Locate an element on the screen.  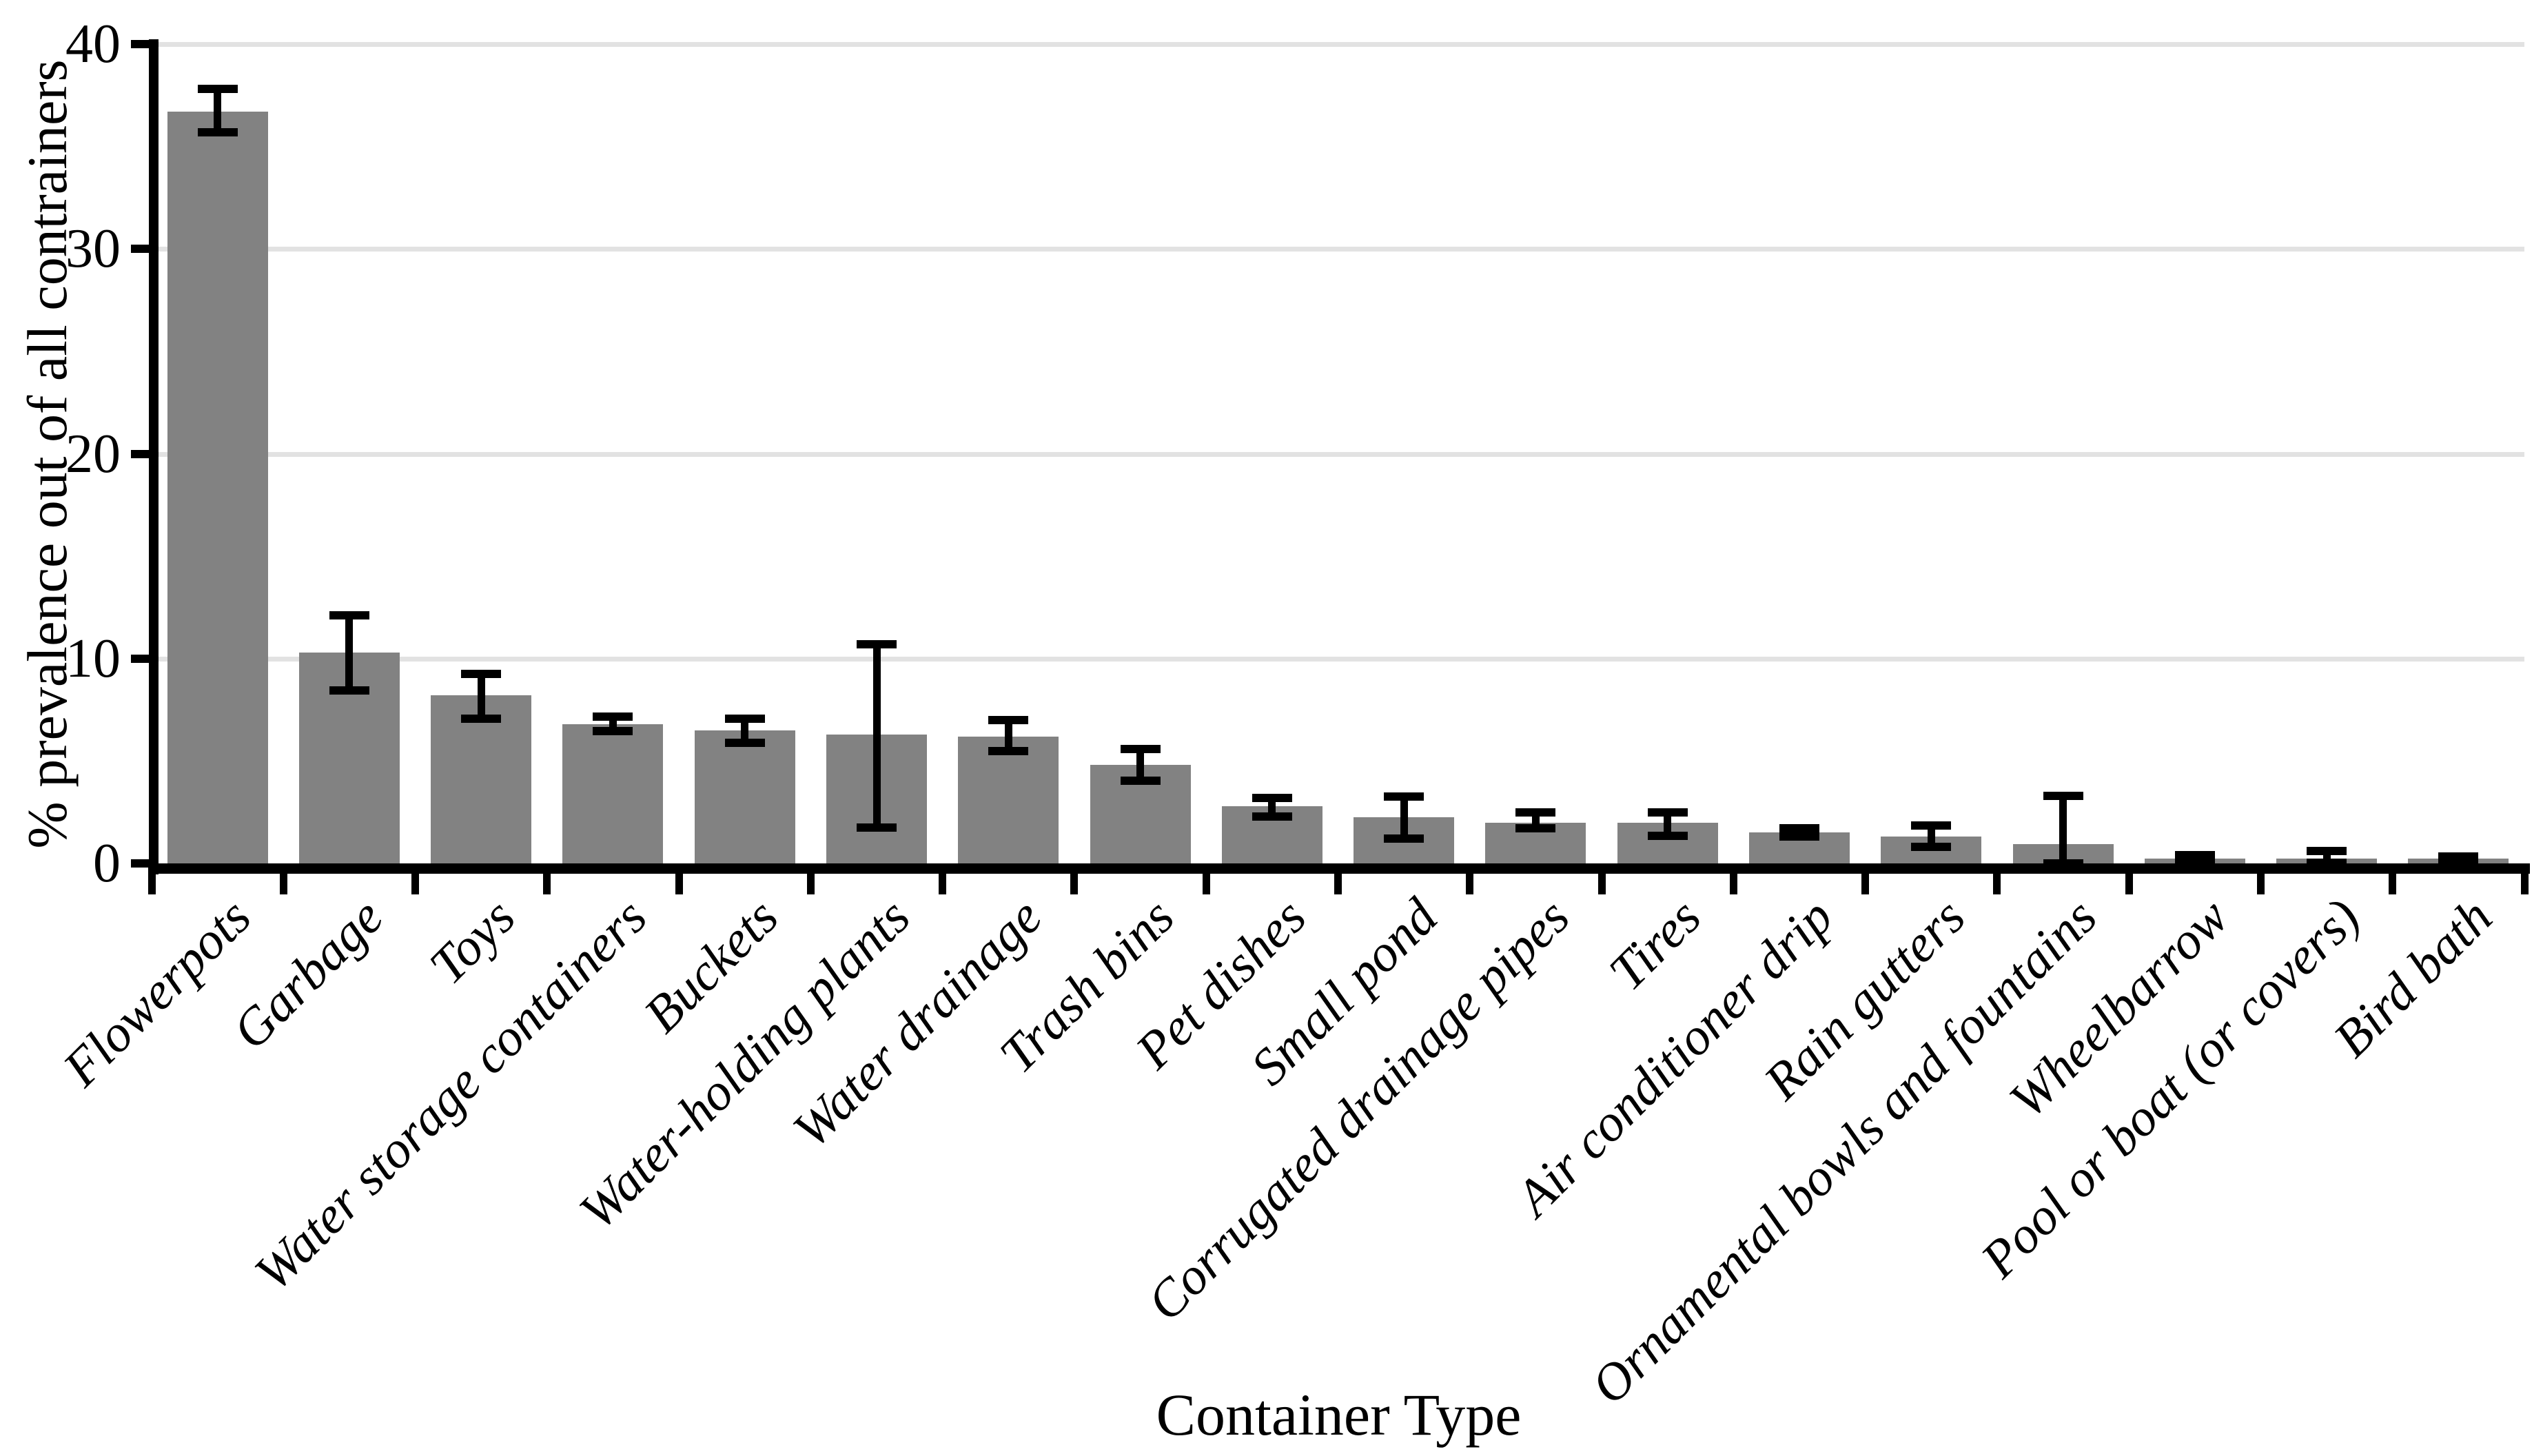
y-tick-label: 20 is located at coordinates (93, 453).